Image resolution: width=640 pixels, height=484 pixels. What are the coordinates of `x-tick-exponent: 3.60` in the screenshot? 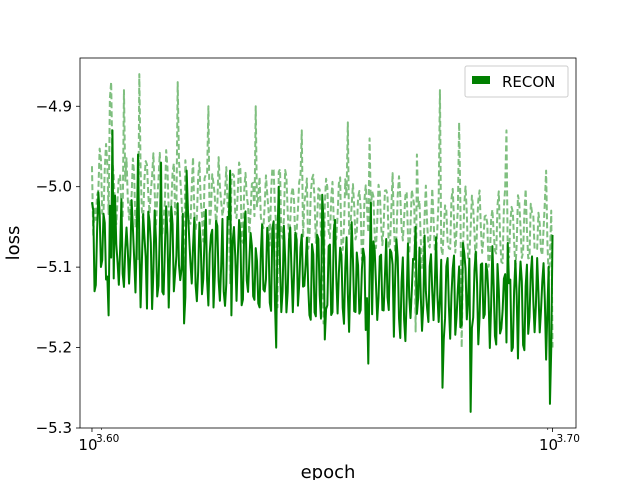 It's located at (107, 439).